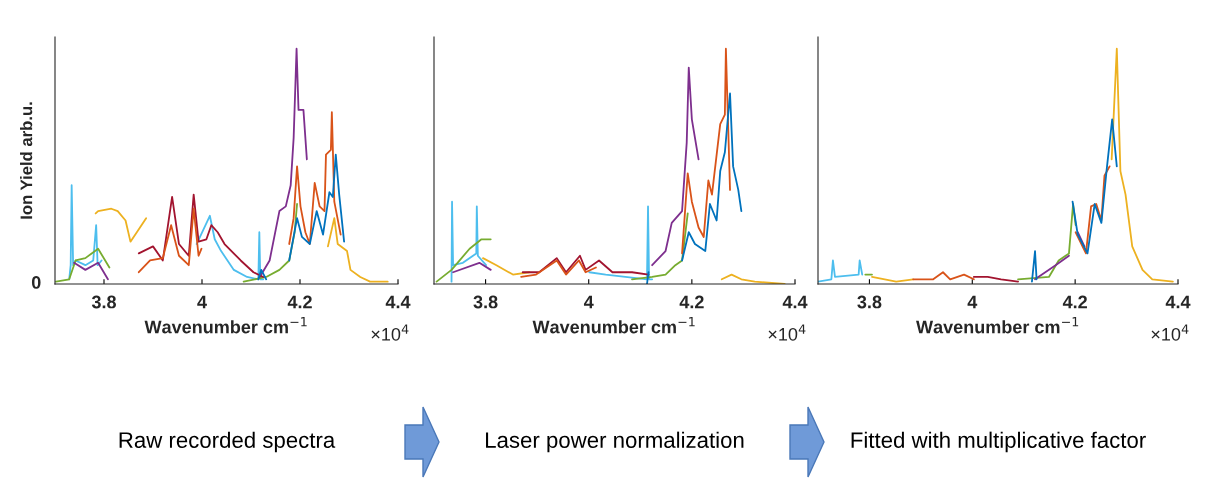 The width and height of the screenshot is (1212, 502). What do you see at coordinates (998, 442) in the screenshot?
I see `text: Fitted with multiplicative factor` at bounding box center [998, 442].